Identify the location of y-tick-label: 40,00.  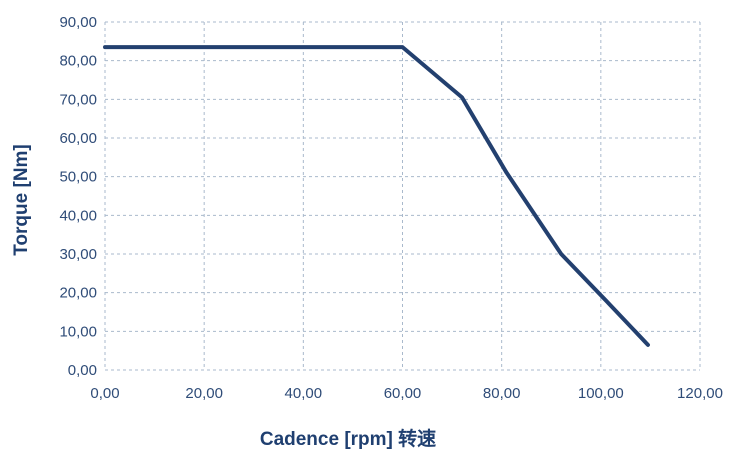
(78, 215).